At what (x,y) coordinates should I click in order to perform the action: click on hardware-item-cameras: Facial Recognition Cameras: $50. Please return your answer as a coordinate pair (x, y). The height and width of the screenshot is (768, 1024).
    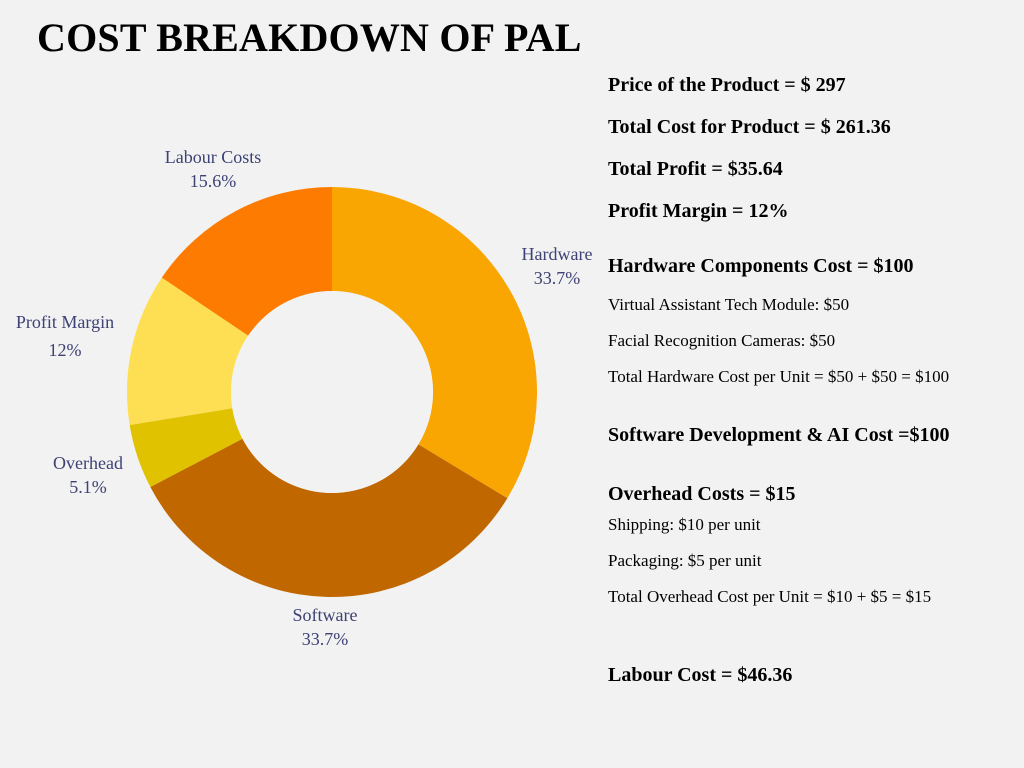
    Looking at the image, I should click on (722, 340).